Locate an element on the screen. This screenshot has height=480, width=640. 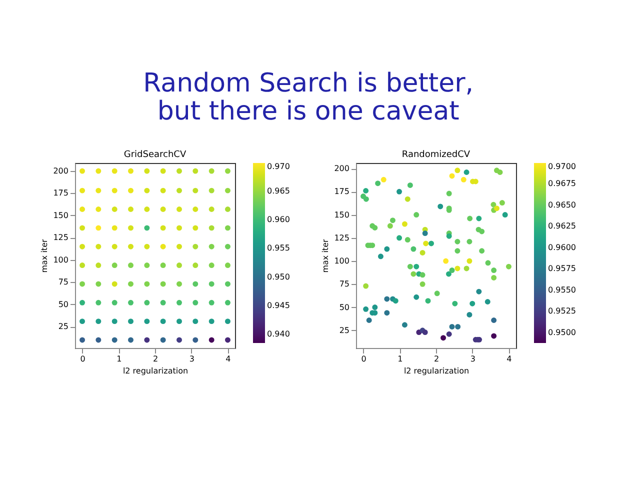
color-bar-label: 0.9700 is located at coordinates (562, 166).